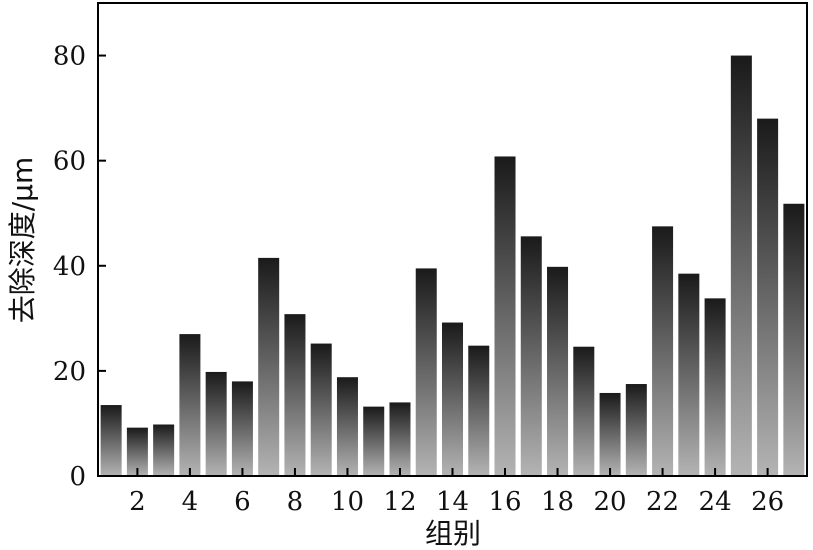 This screenshot has width=813, height=550. I want to click on x-axis: 2 4 6 8 10 12 14 16 18 20 22 24 26, so click(456, 492).